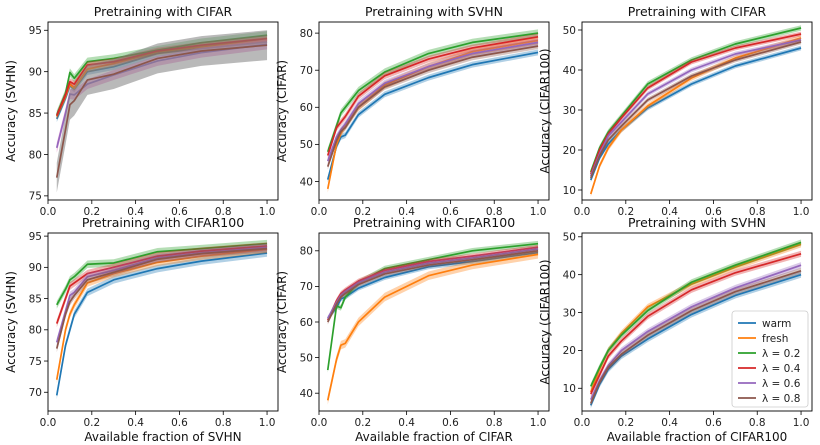 This screenshot has height=445, width=820. Describe the element at coordinates (434, 437) in the screenshot. I see `x-axis-label: Available fraction of CIFAR` at that location.